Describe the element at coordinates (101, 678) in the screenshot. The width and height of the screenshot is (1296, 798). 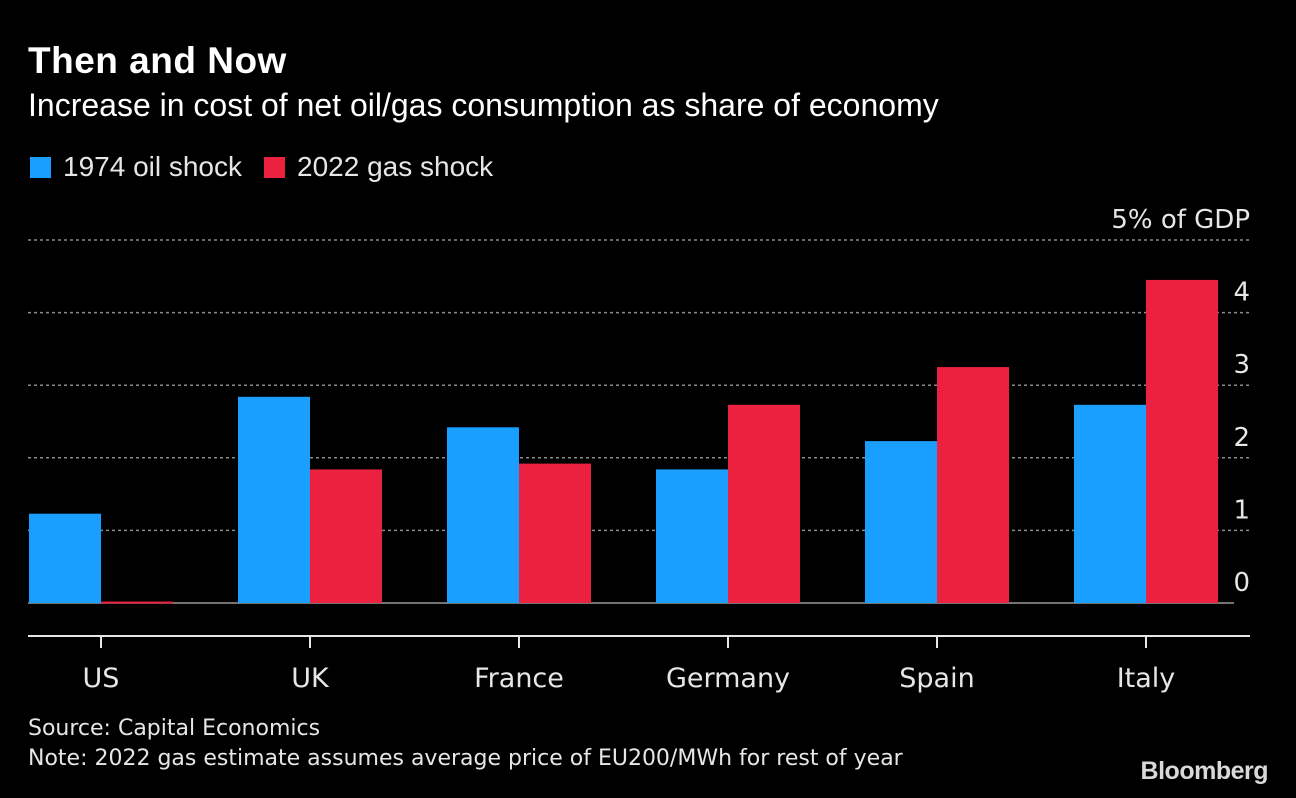
I see `x-tick-label: US` at that location.